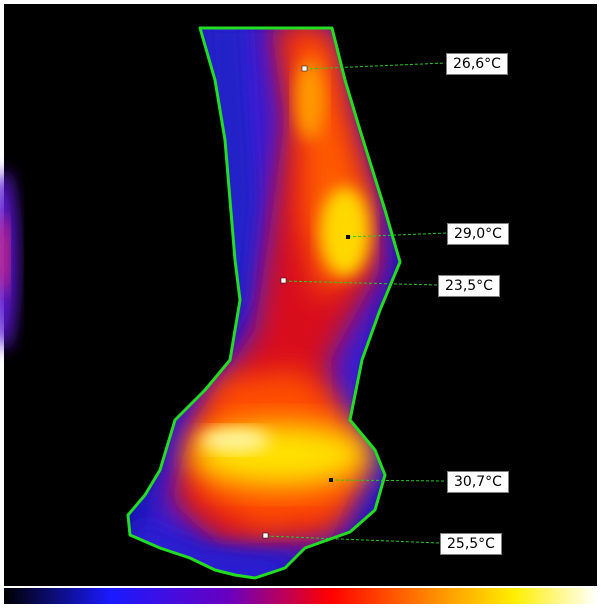  What do you see at coordinates (478, 482) in the screenshot?
I see `temperature-label-m4: 30,7°C` at bounding box center [478, 482].